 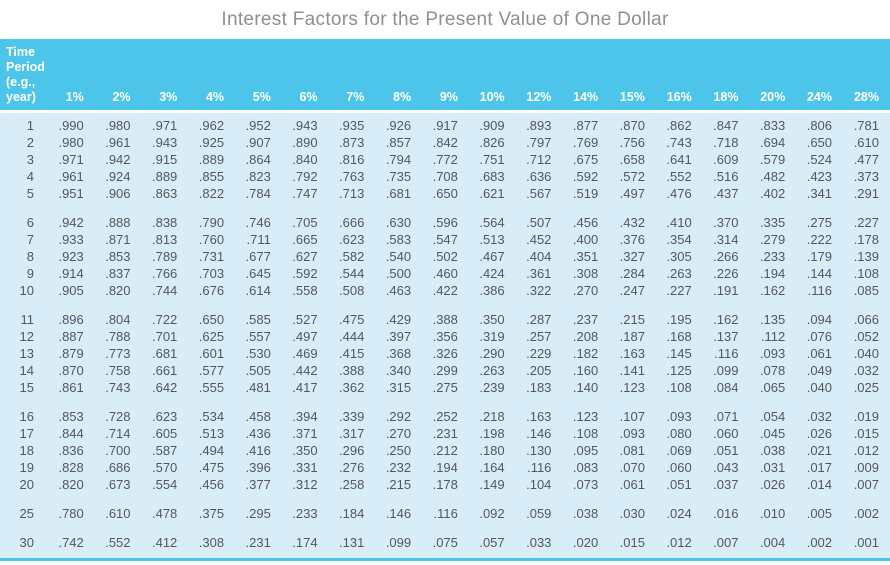 I want to click on factor-cell: .610, so click(x=118, y=513).